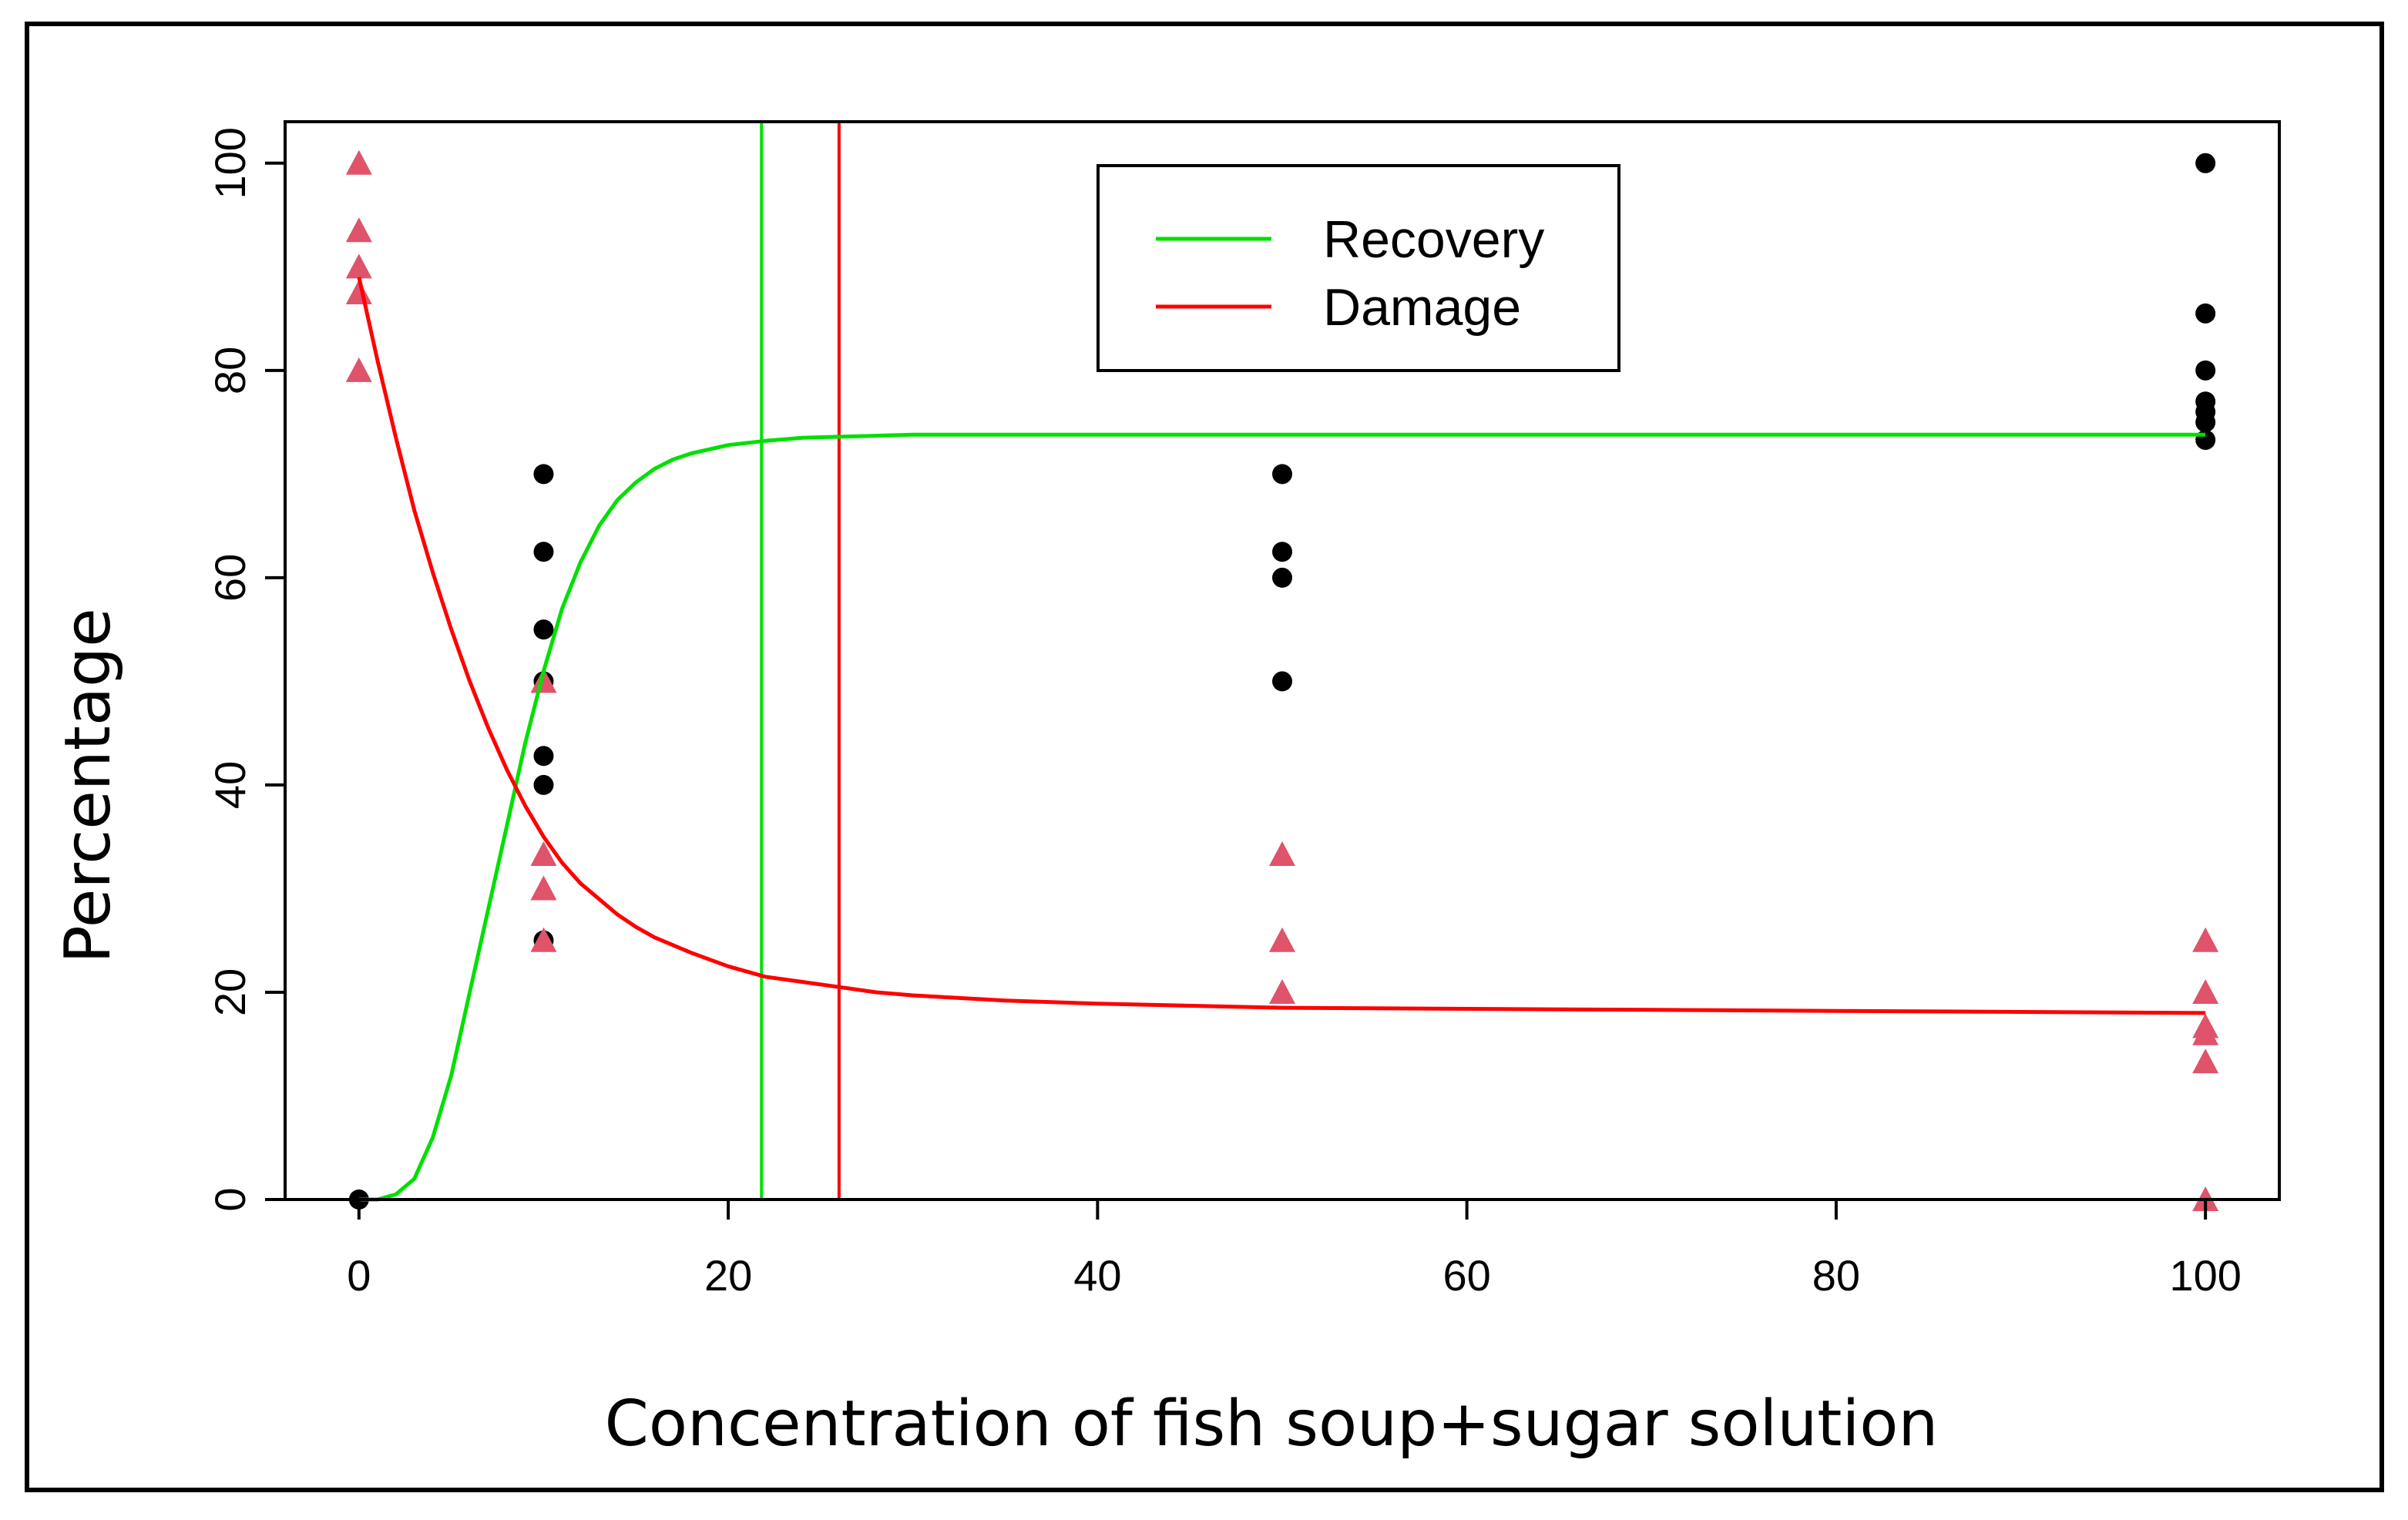 The width and height of the screenshot is (2408, 1520). What do you see at coordinates (1097, 1275) in the screenshot?
I see `x-tick-label: 40` at bounding box center [1097, 1275].